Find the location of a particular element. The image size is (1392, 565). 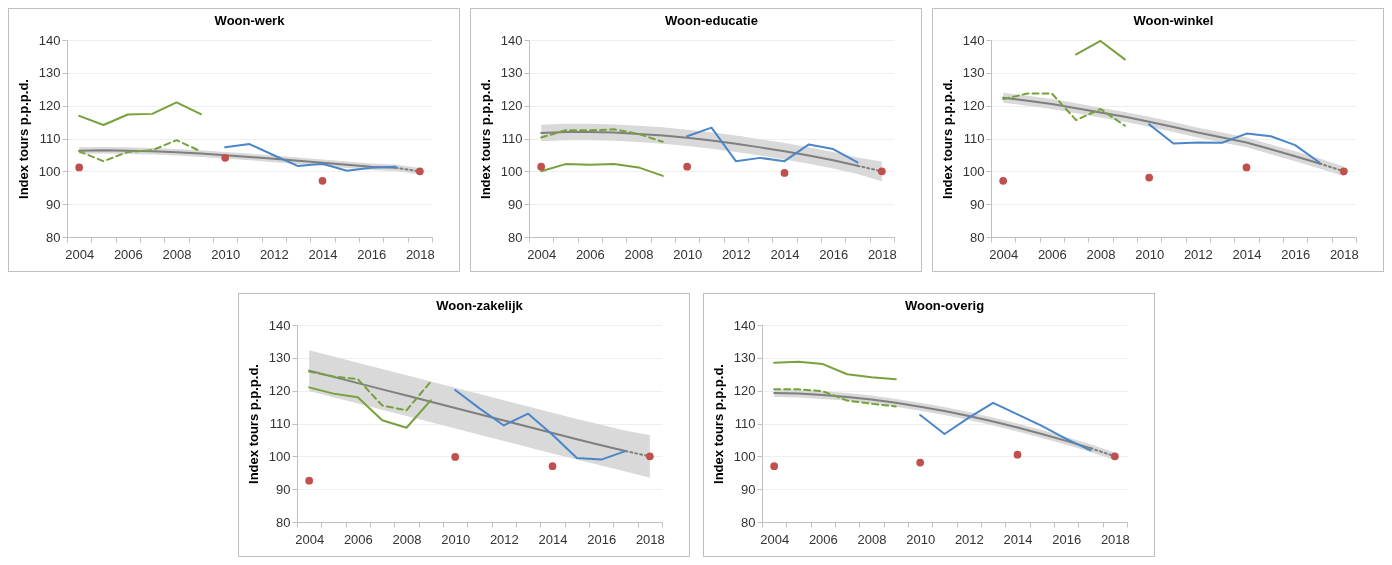

chart-title: Woon-winkel is located at coordinates (1173, 20).